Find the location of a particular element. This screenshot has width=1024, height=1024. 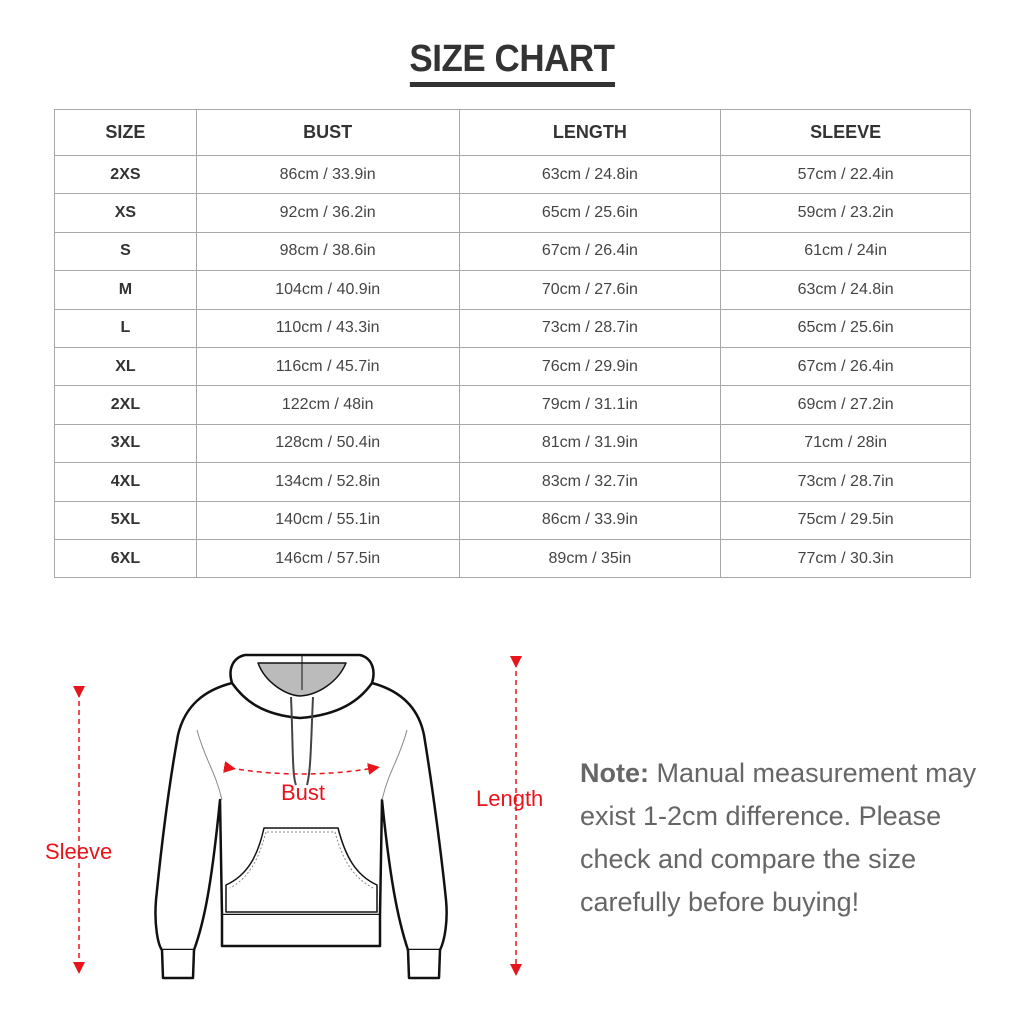

measurement-cell: 61cm / 24in is located at coordinates (845, 251).